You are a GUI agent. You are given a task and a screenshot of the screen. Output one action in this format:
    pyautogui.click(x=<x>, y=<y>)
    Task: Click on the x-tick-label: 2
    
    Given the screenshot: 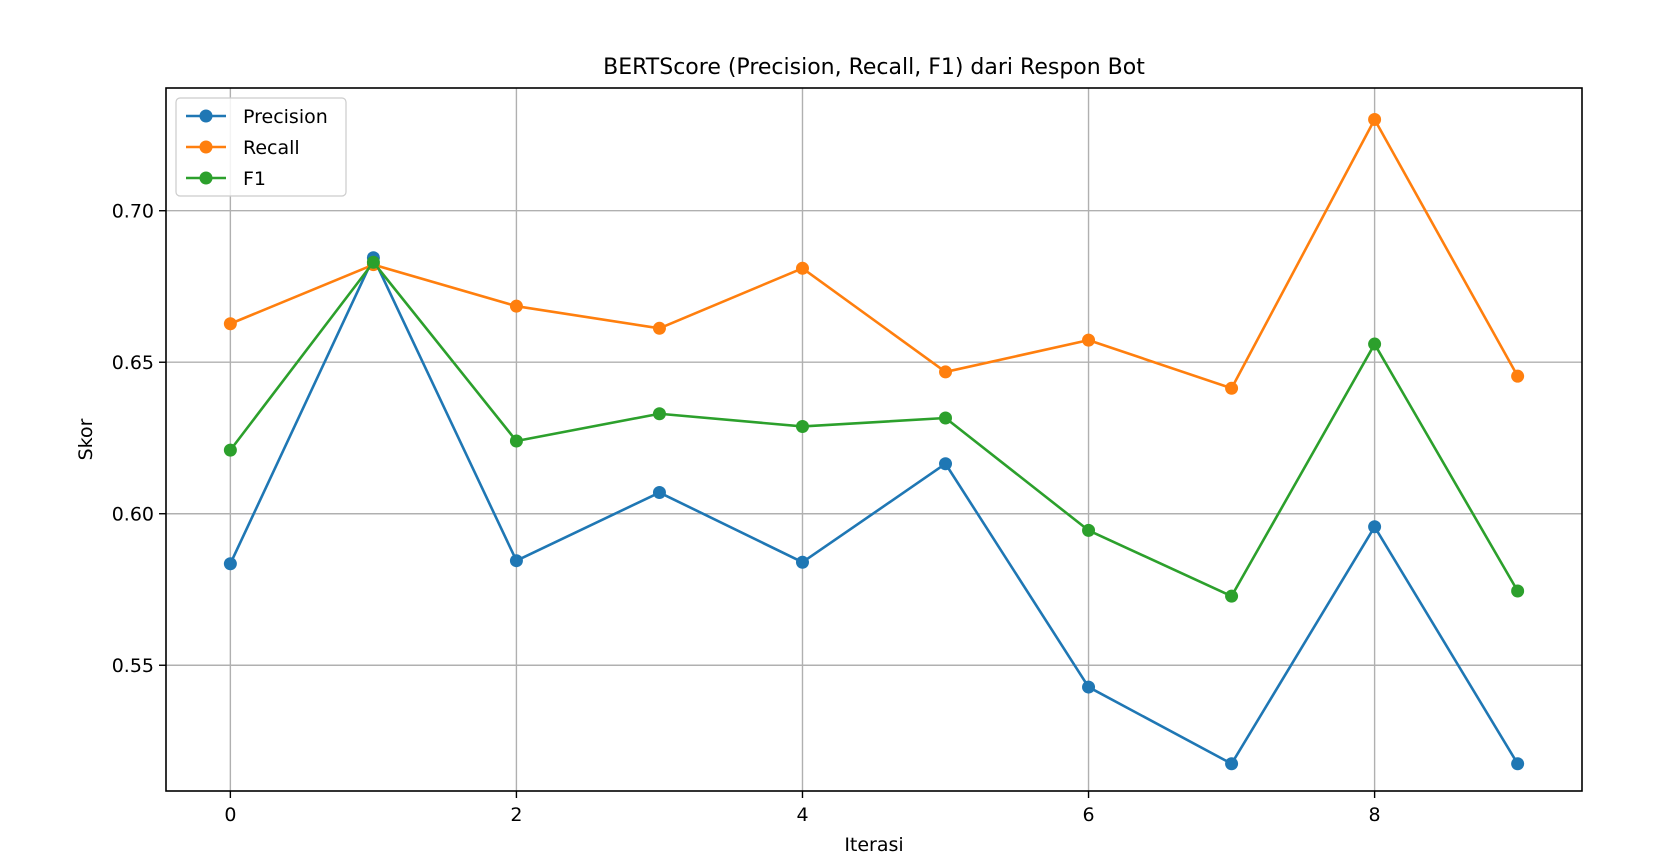 What is the action you would take?
    pyautogui.click(x=516, y=815)
    